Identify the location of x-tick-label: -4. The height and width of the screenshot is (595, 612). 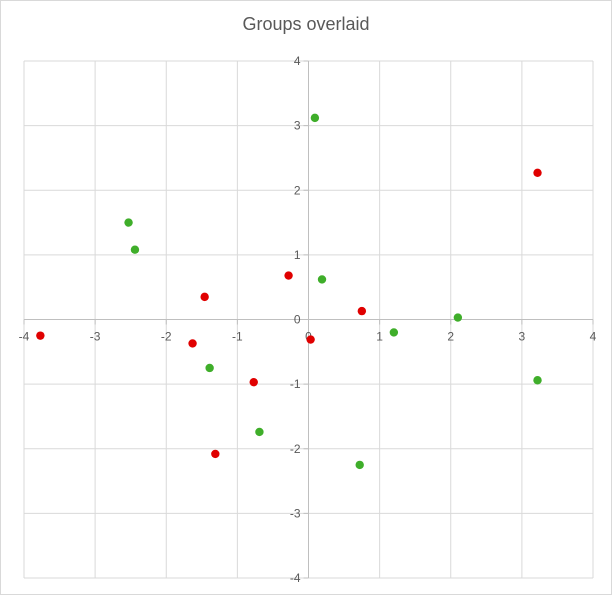
(24, 337).